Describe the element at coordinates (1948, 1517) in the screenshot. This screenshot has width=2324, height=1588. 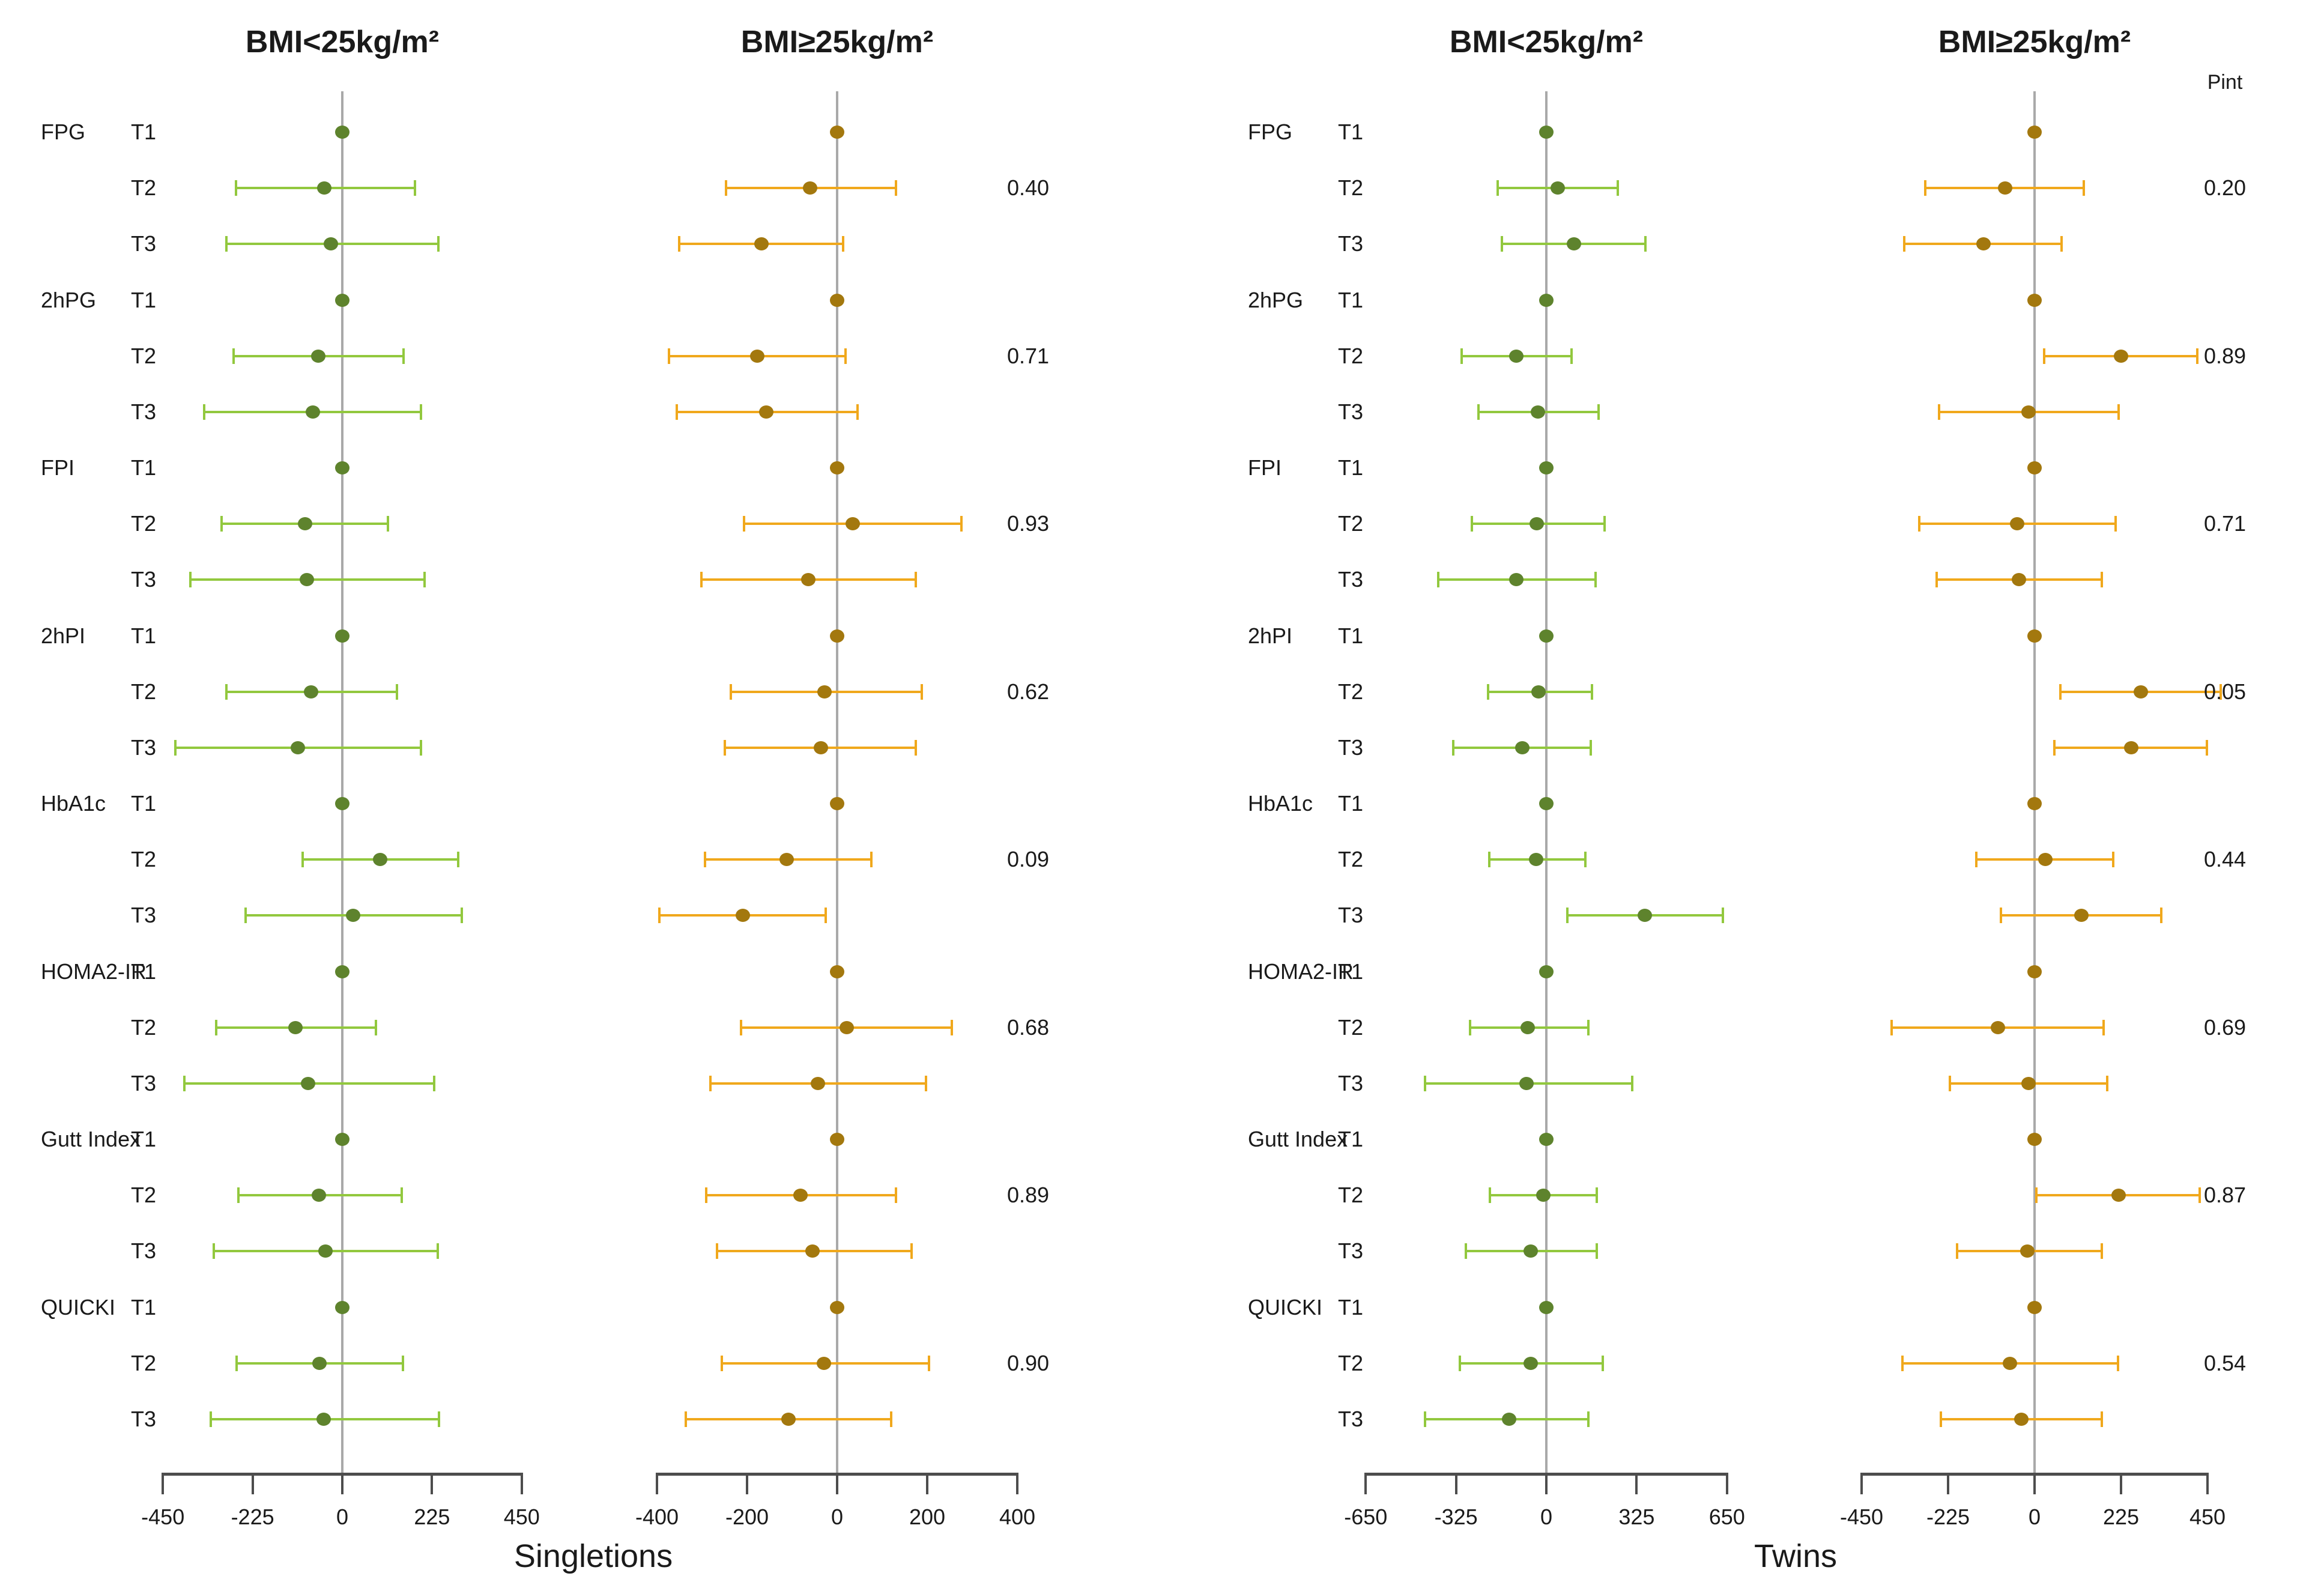
I see `x-axis-tick-label: -225` at that location.